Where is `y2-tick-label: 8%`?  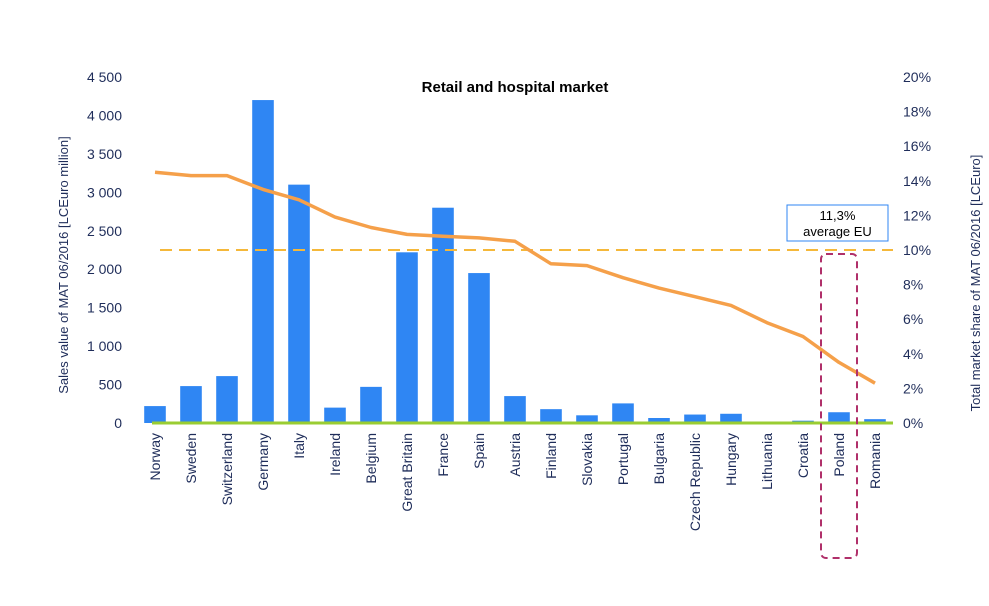 y2-tick-label: 8% is located at coordinates (913, 285).